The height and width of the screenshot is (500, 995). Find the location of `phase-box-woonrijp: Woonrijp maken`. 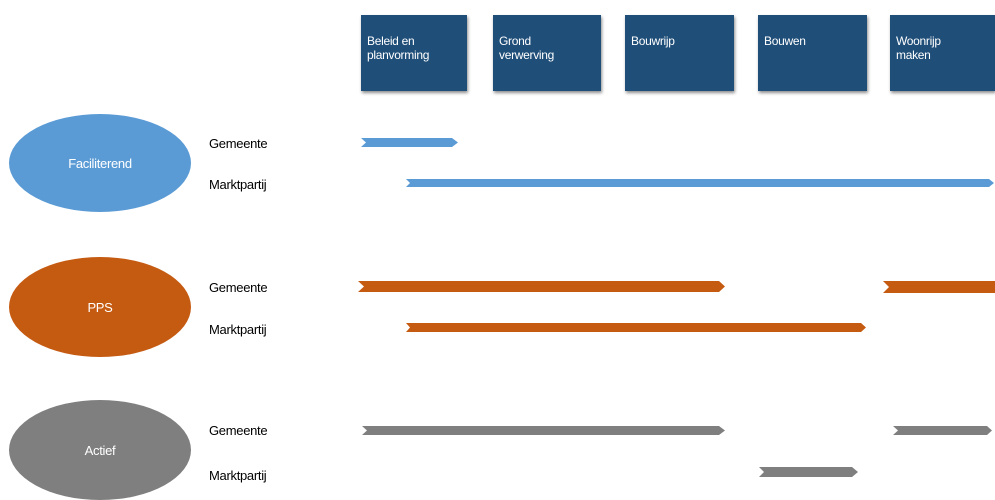

phase-box-woonrijp: Woonrijp maken is located at coordinates (942, 53).